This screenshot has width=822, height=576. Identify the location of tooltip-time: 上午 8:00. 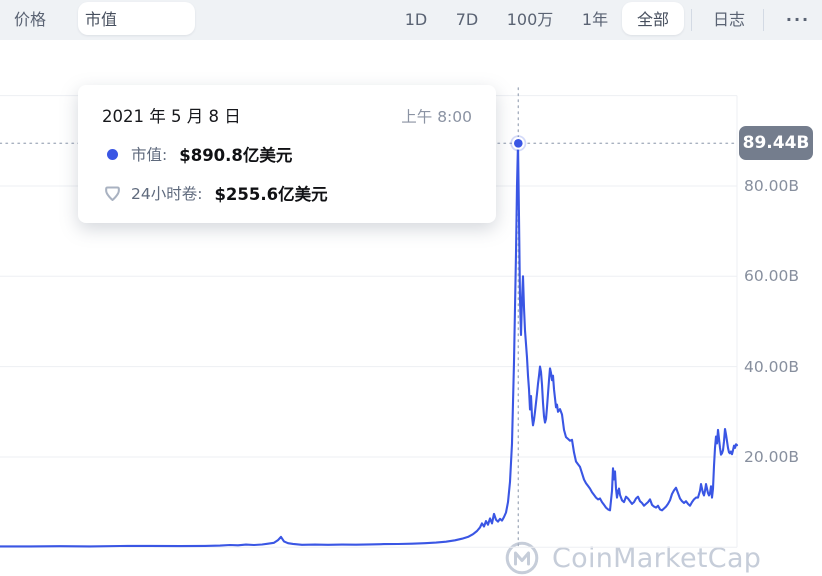
(436, 117).